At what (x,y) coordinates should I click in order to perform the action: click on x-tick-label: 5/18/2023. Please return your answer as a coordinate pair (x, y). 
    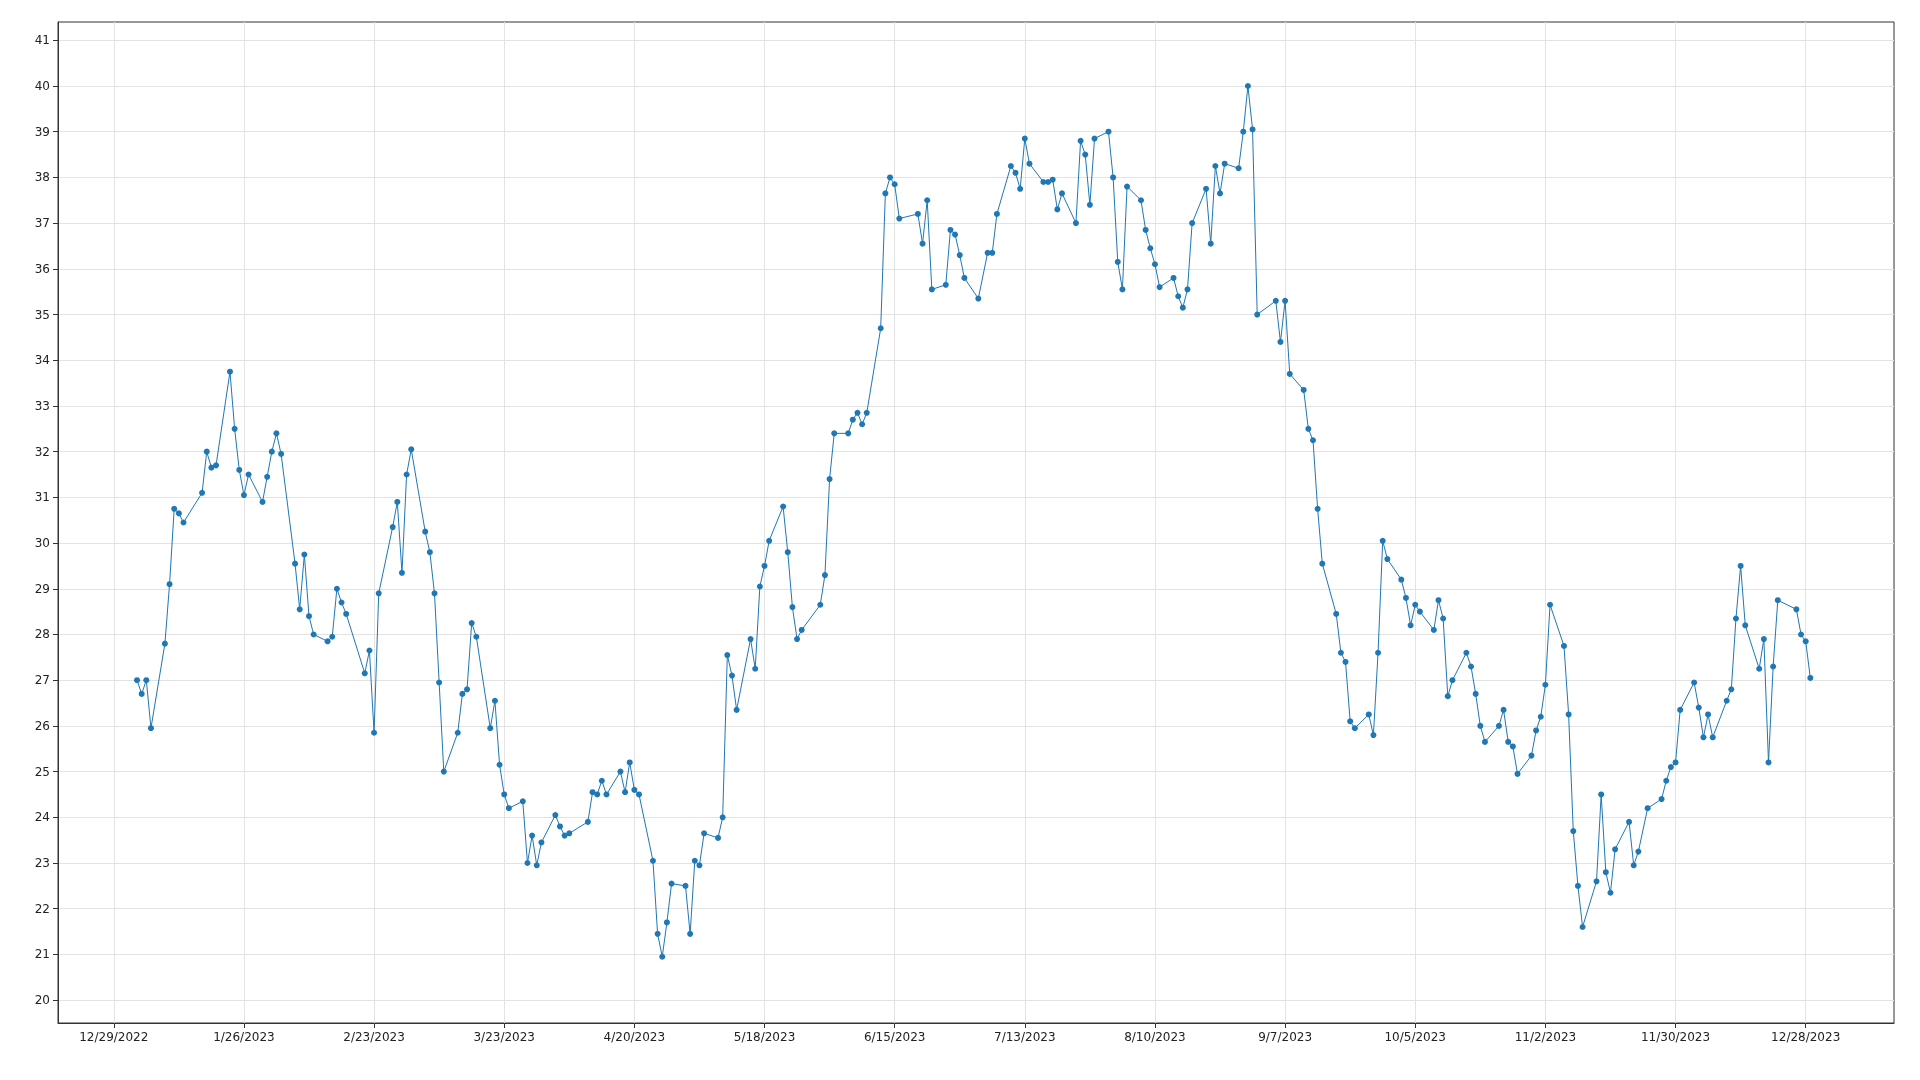
    Looking at the image, I should click on (764, 1037).